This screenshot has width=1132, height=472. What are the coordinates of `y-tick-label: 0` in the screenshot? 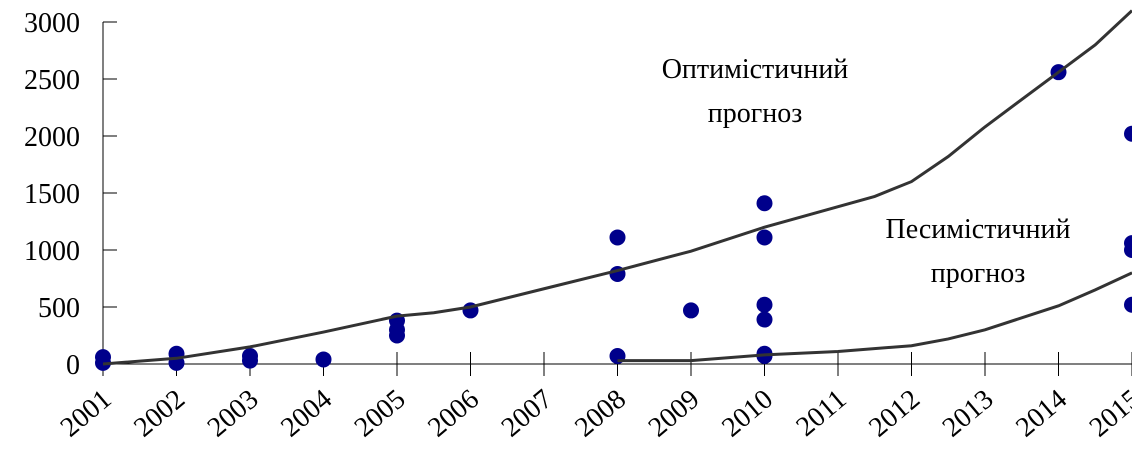 It's located at (73, 365).